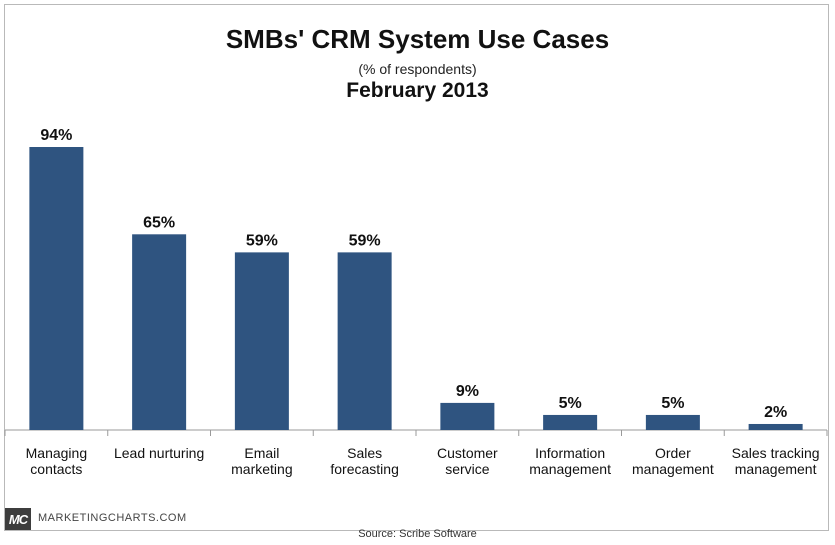 This screenshot has height=545, width=835. What do you see at coordinates (417, 69) in the screenshot?
I see `chart-subtitle: (% of respondents)` at bounding box center [417, 69].